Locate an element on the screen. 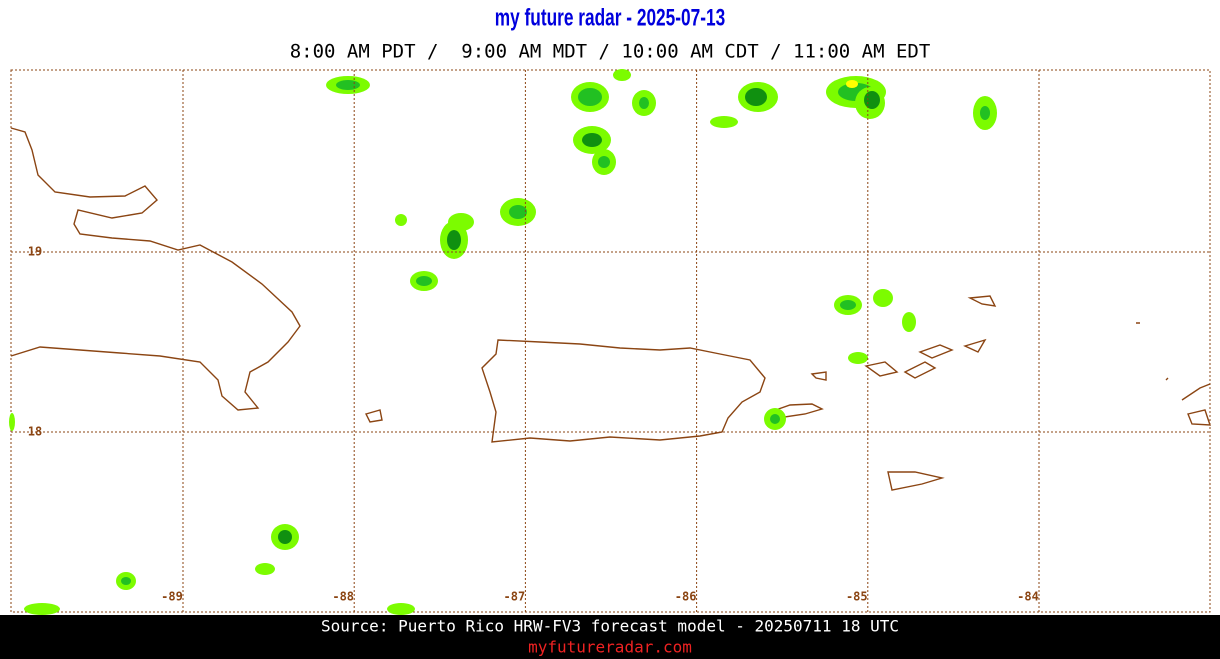 This screenshot has height=659, width=1220. lat-label: 18 is located at coordinates (35, 432).